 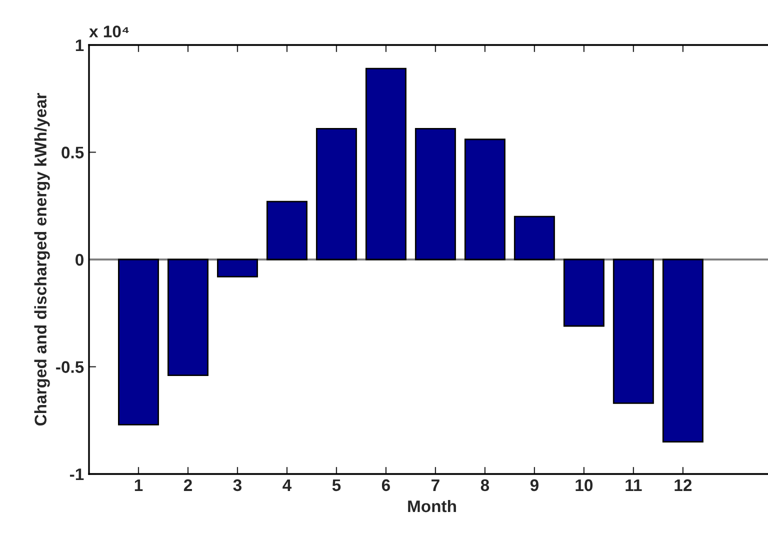 I want to click on x-tick-label: 3, so click(x=237, y=485).